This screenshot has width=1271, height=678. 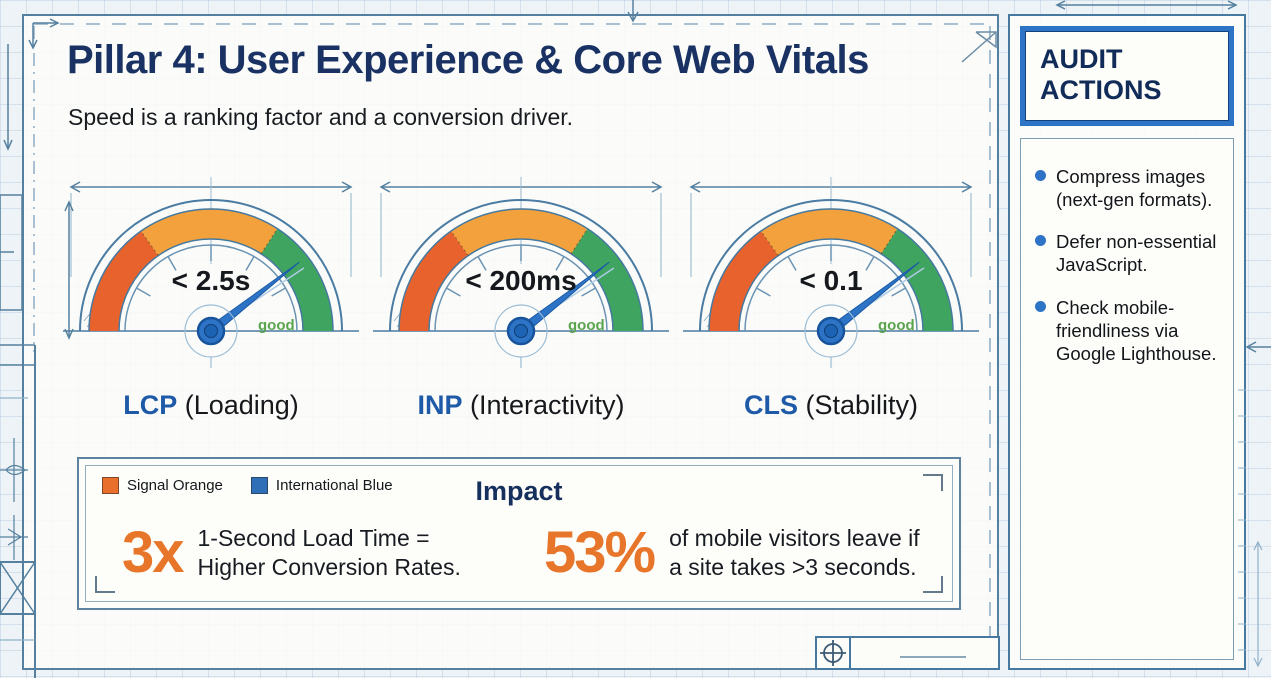 I want to click on legend-item-signal-orange: Signal Orange, so click(x=162, y=485).